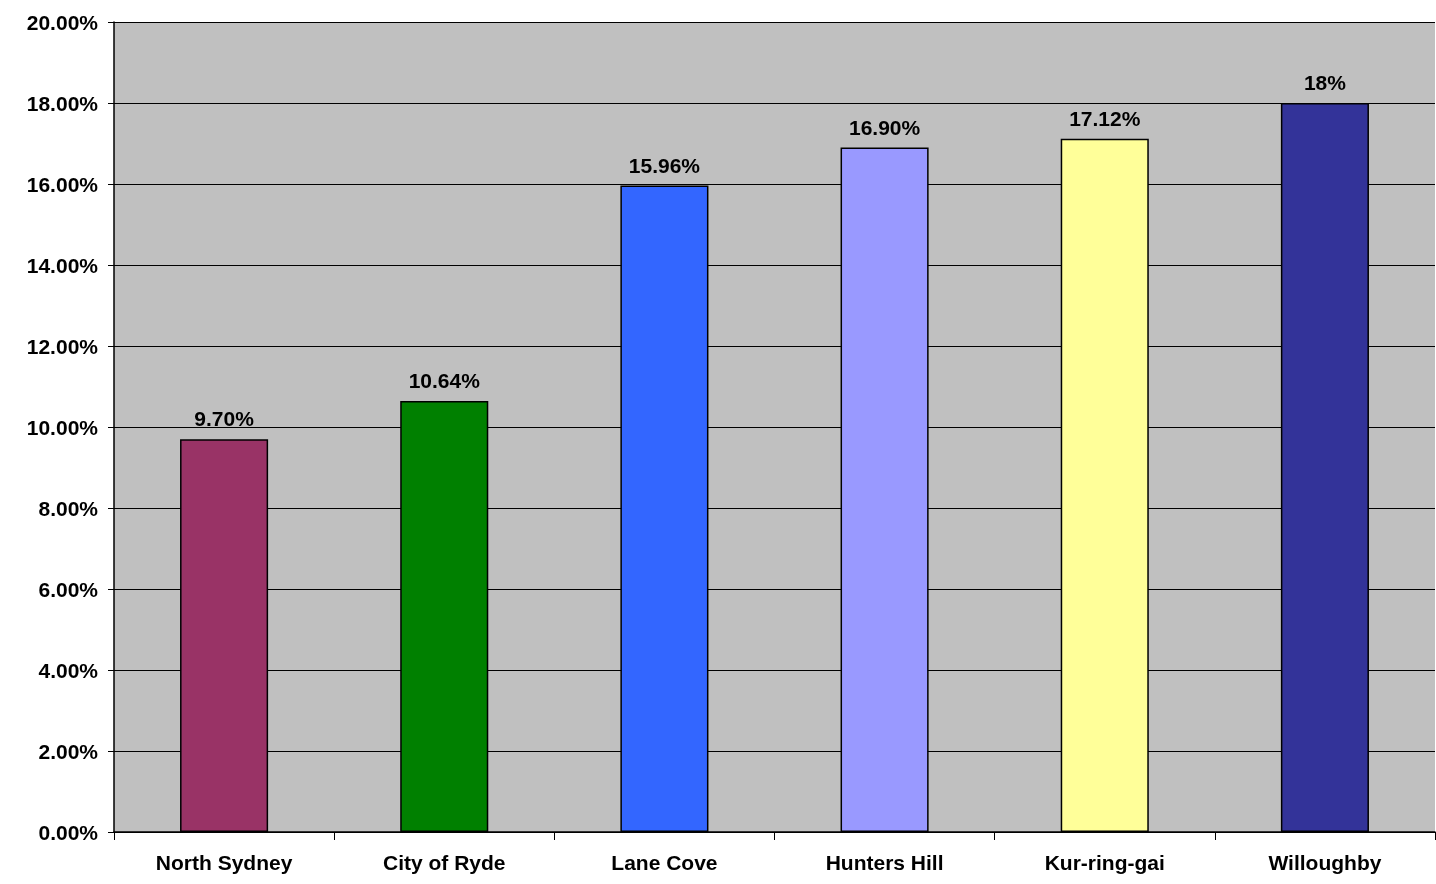  Describe the element at coordinates (224, 862) in the screenshot. I see `x-tick-label: North Sydney` at that location.